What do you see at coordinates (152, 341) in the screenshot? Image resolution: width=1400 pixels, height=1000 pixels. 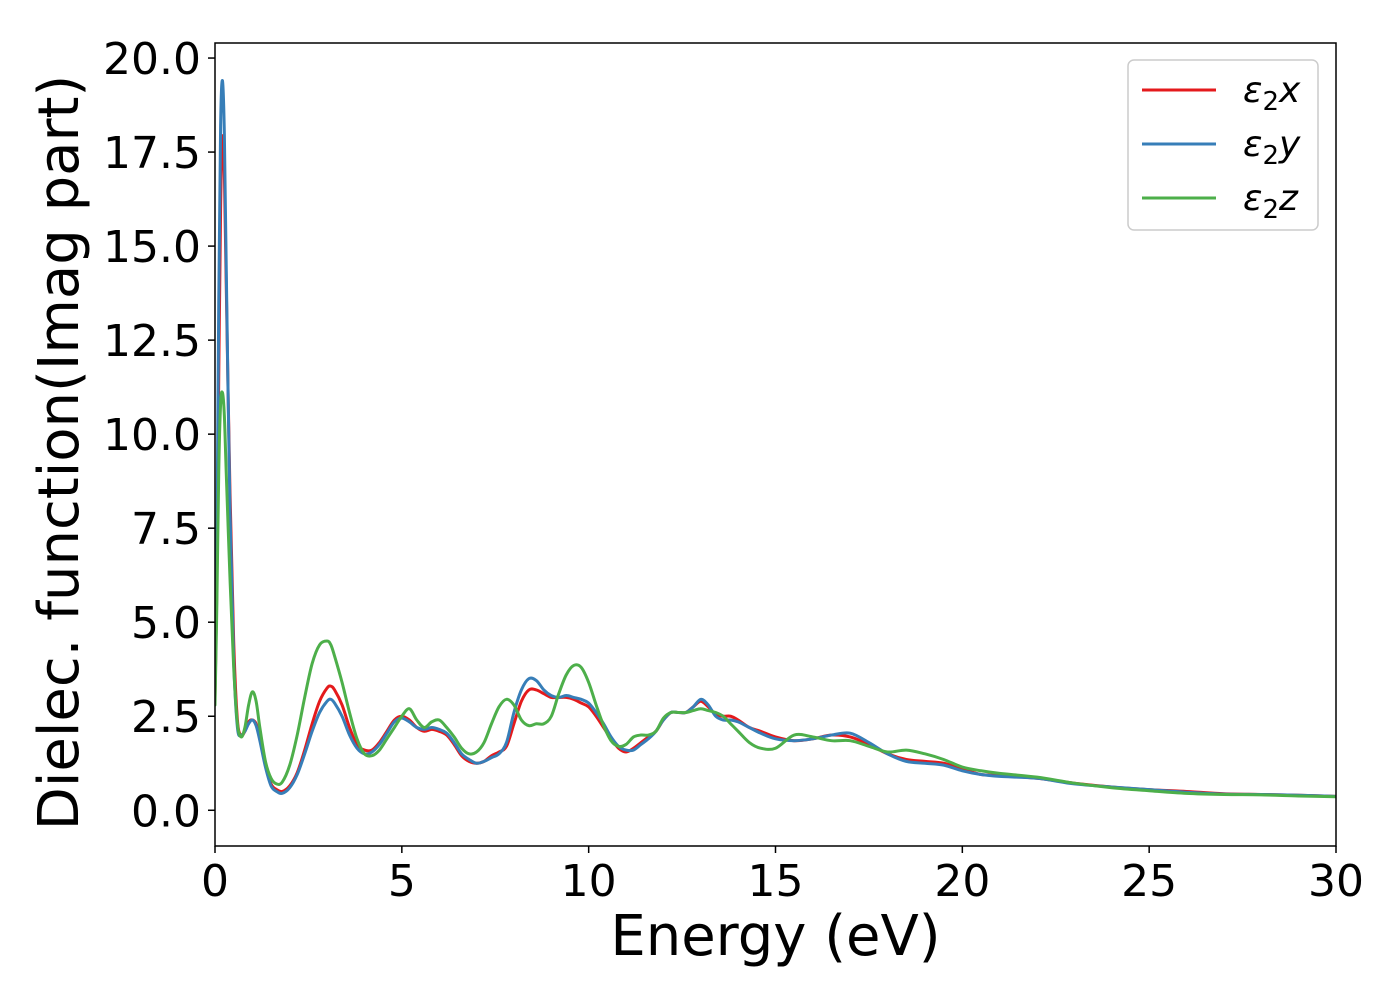 I see `y-tick-label: 12.5` at bounding box center [152, 341].